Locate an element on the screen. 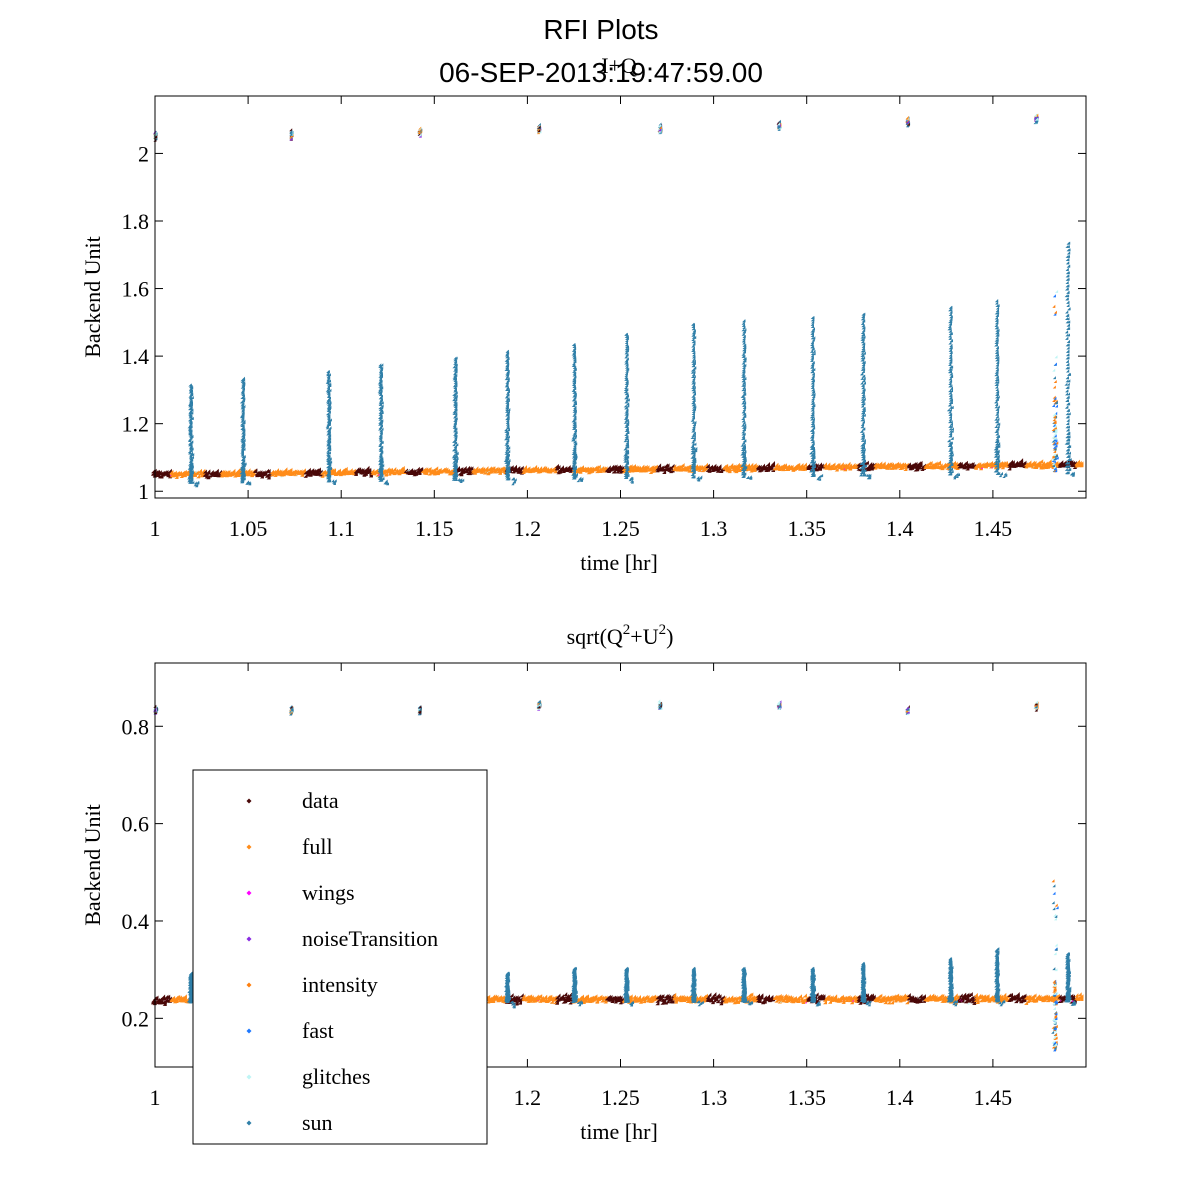 The width and height of the screenshot is (1200, 1200). y-tick-label: 2 is located at coordinates (143, 153).